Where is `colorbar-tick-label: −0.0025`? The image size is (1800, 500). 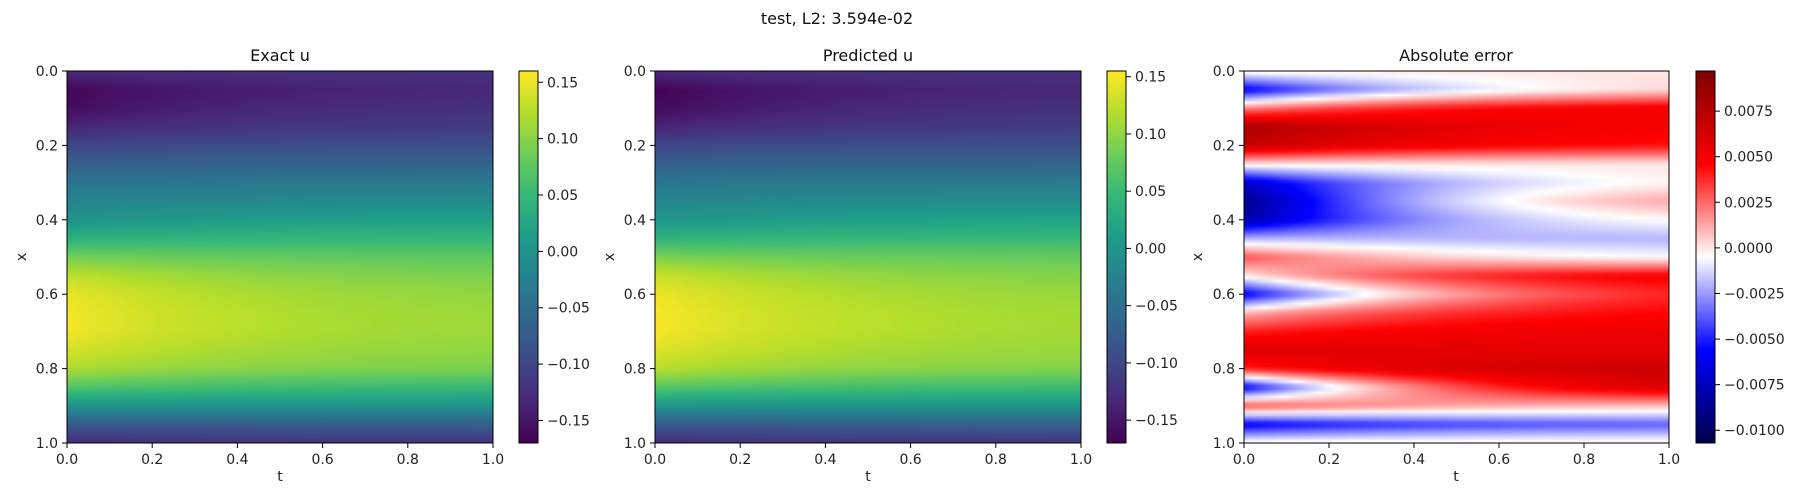
colorbar-tick-label: −0.0025 is located at coordinates (1754, 294).